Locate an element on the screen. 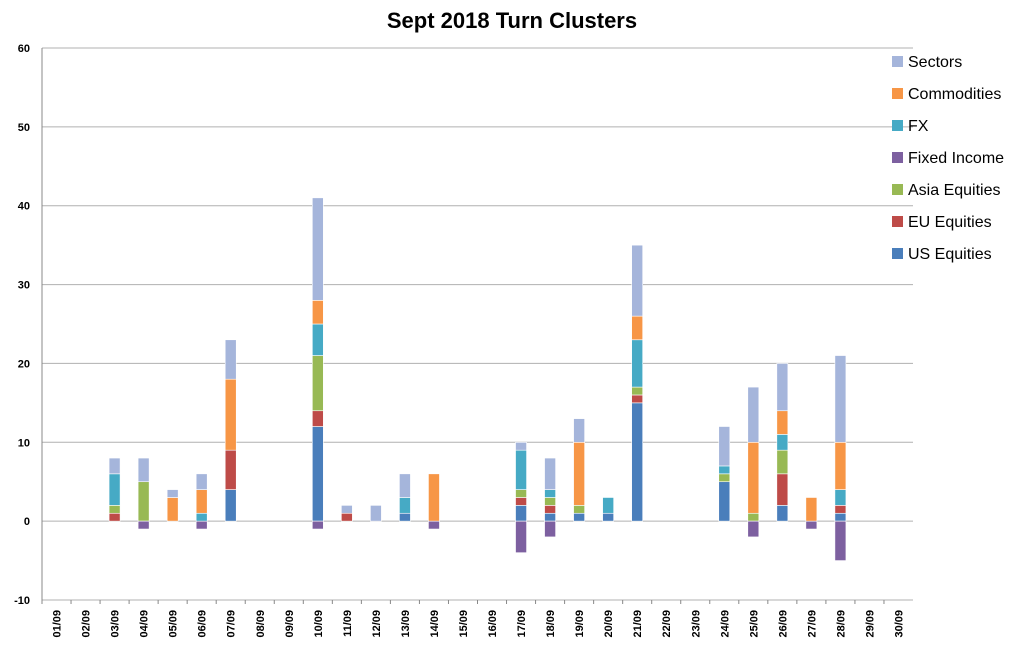 The width and height of the screenshot is (1024, 654). x-tick-label: 24/09 is located at coordinates (725, 624).